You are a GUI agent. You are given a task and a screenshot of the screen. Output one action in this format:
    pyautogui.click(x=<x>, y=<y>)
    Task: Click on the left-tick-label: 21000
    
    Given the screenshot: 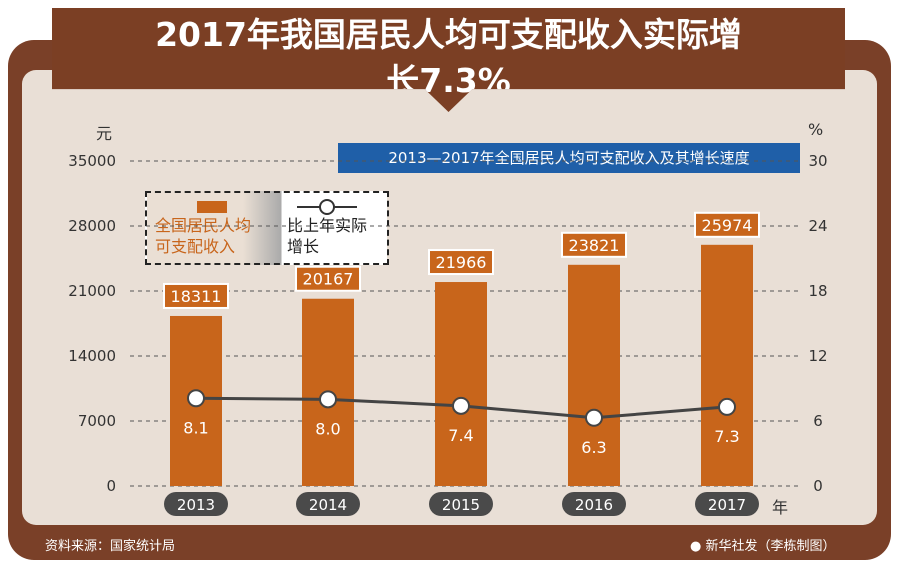 What is the action you would take?
    pyautogui.click(x=92, y=291)
    